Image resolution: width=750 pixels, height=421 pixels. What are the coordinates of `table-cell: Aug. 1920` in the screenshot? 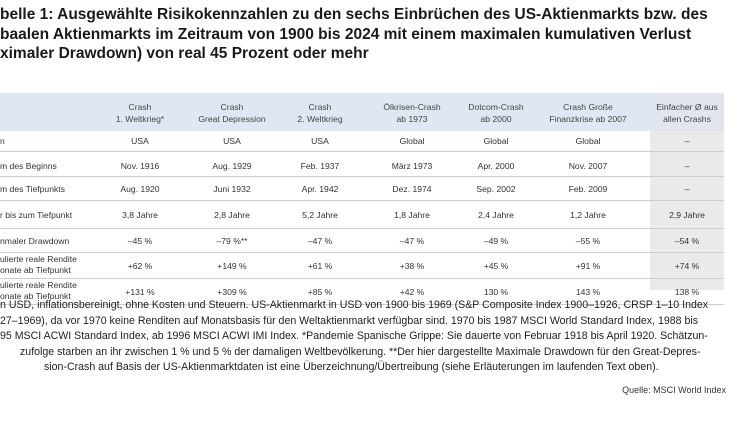 It's located at (140, 188).